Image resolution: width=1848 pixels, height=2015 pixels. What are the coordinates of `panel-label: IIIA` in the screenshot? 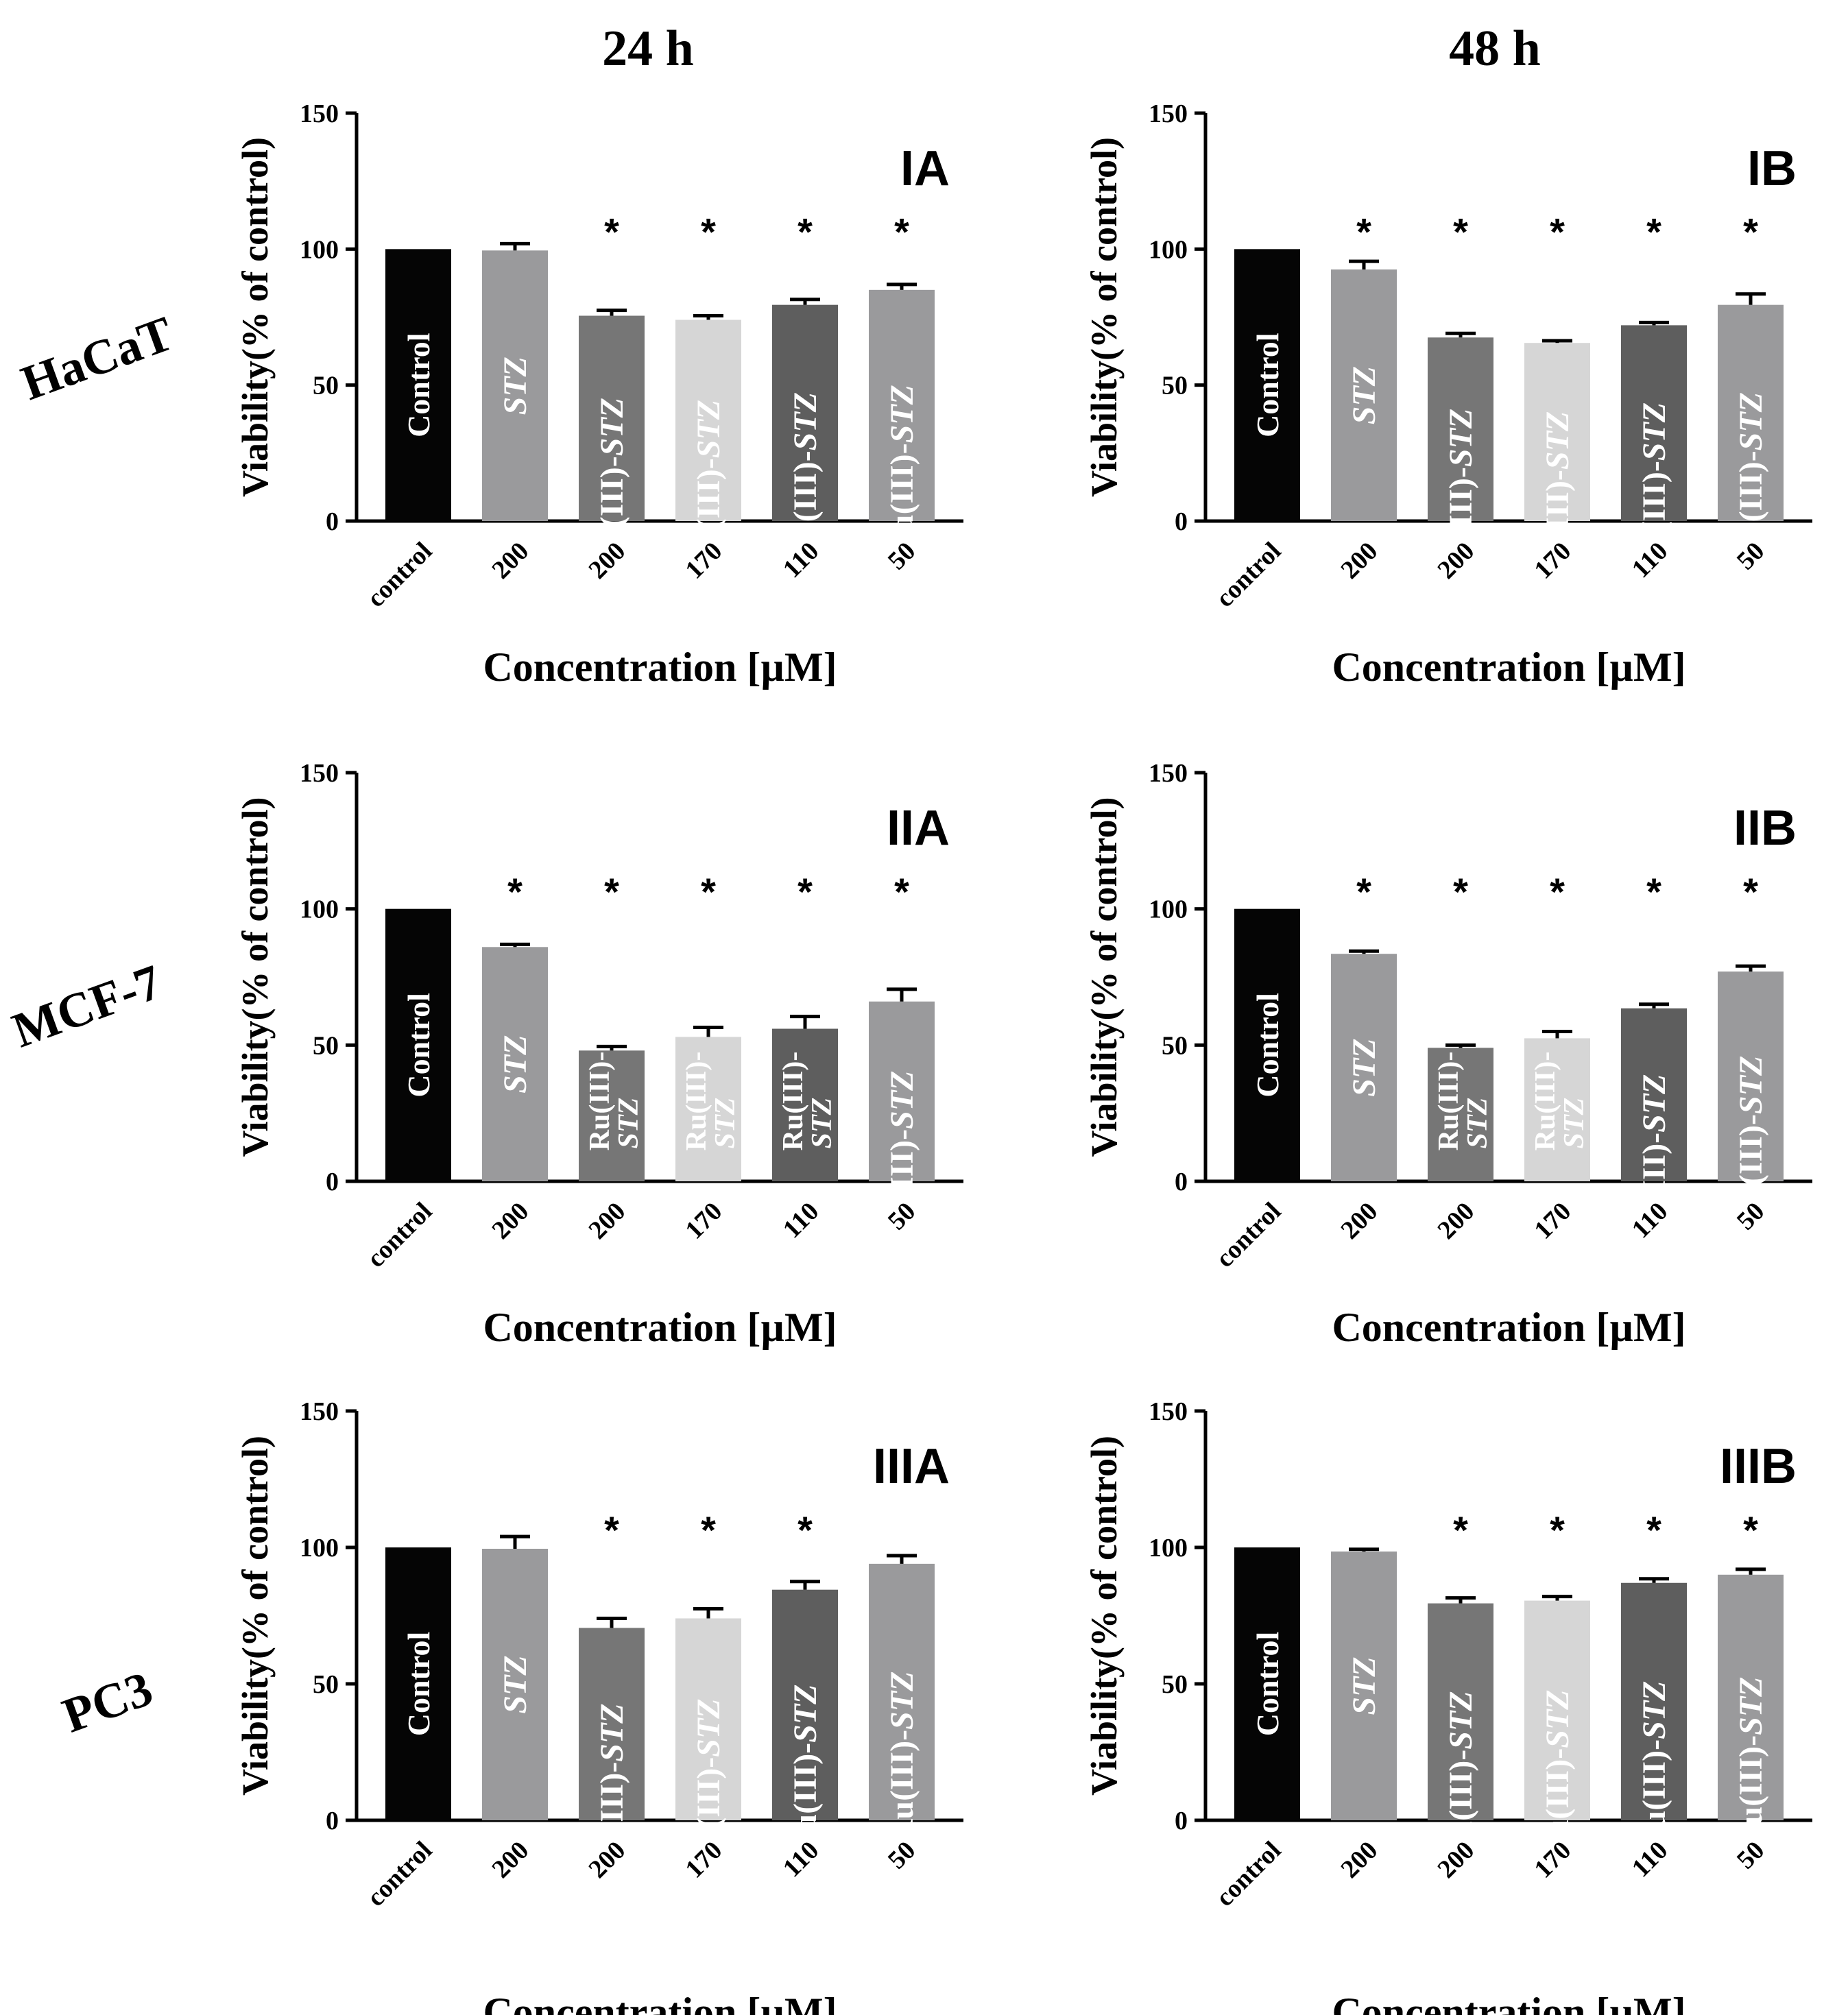 It's located at (911, 1467).